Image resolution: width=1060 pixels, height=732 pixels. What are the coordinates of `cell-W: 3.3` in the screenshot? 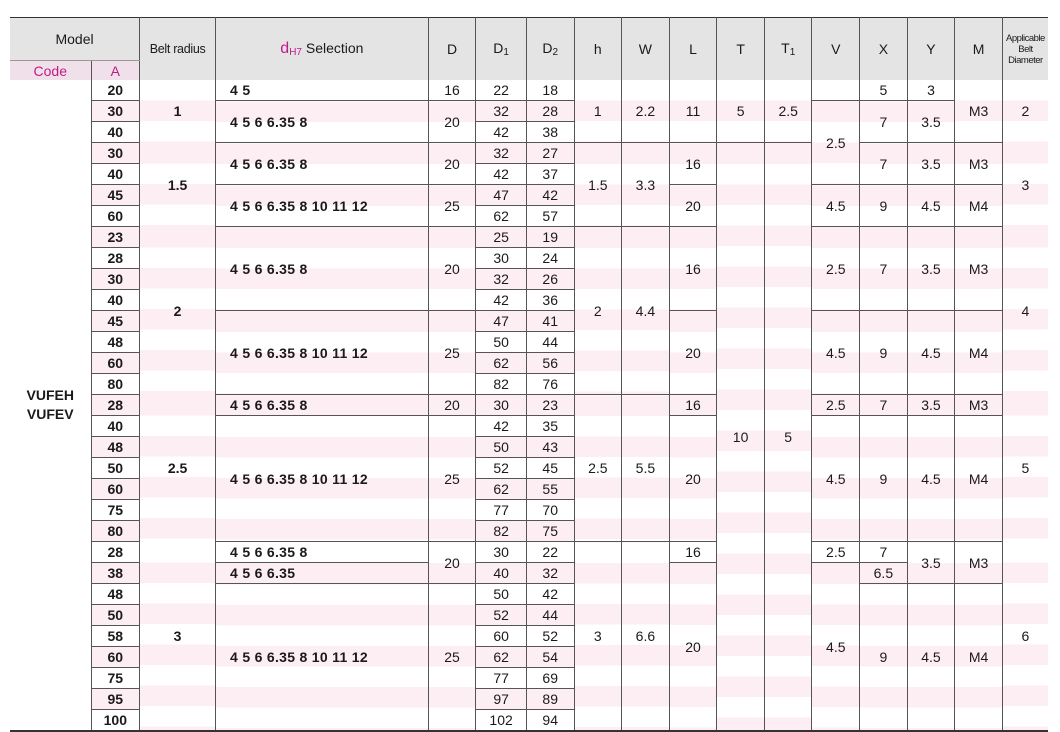 It's located at (645, 184).